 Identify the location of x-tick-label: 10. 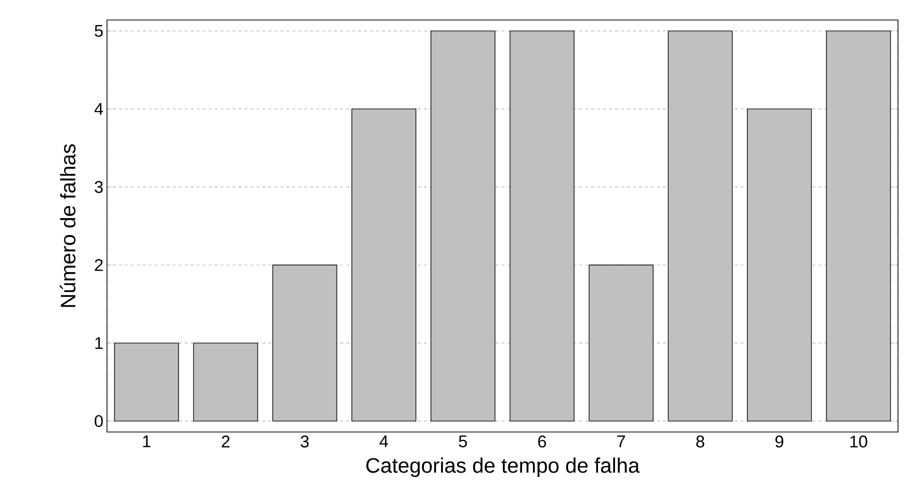
(859, 442).